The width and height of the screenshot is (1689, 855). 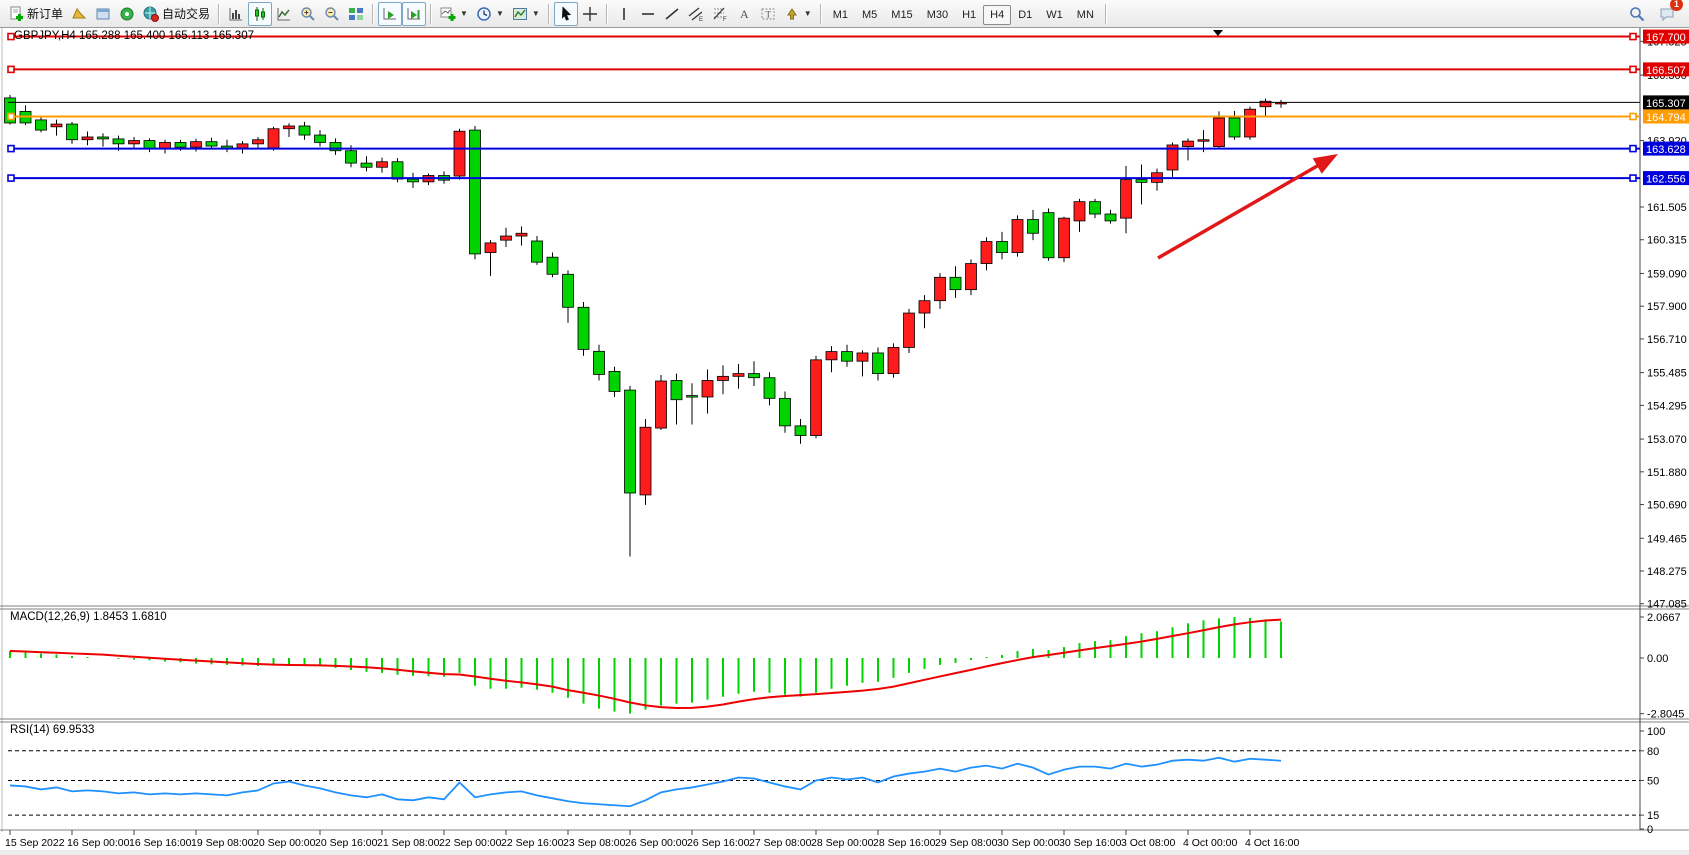 What do you see at coordinates (648, 14) in the screenshot?
I see `horizontal-line-tool-button` at bounding box center [648, 14].